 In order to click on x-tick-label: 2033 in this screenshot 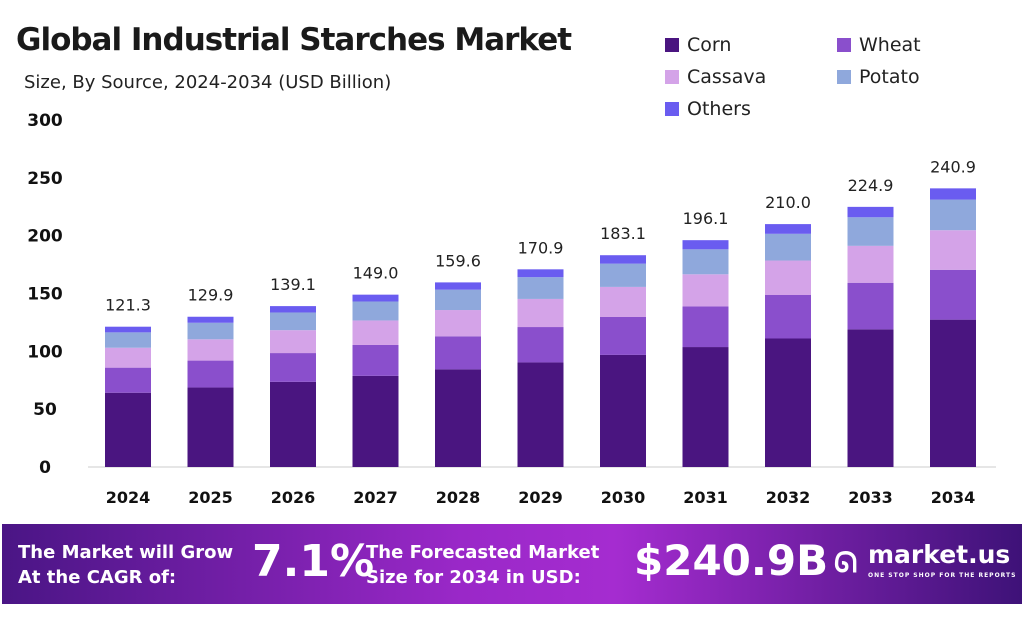, I will do `click(870, 497)`.